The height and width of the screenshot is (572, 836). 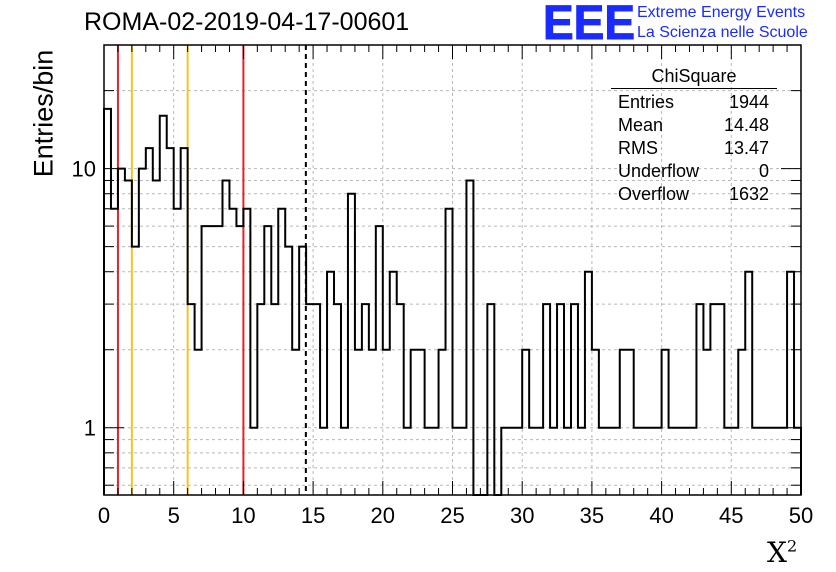 I want to click on y-tick-label: 1, so click(x=90, y=428).